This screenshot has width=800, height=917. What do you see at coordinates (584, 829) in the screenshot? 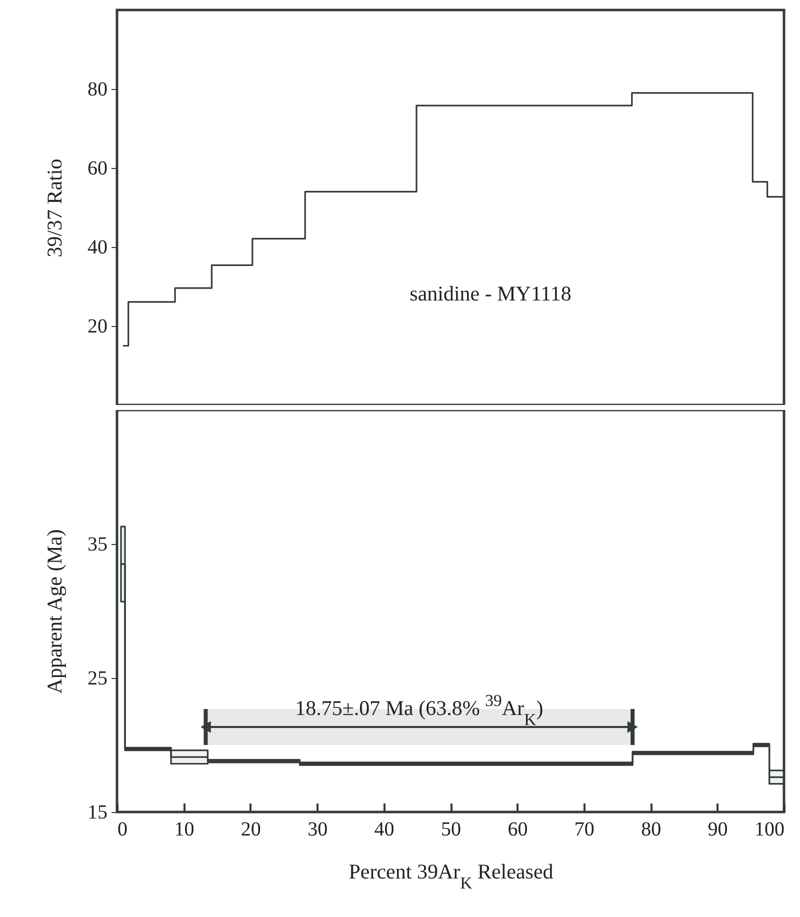
I see `x-tick-label: 70` at bounding box center [584, 829].